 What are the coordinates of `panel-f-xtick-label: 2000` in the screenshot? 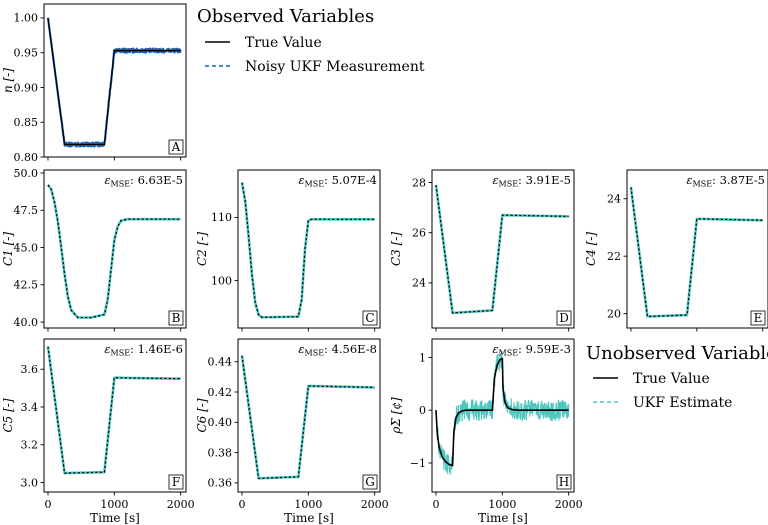 It's located at (181, 504).